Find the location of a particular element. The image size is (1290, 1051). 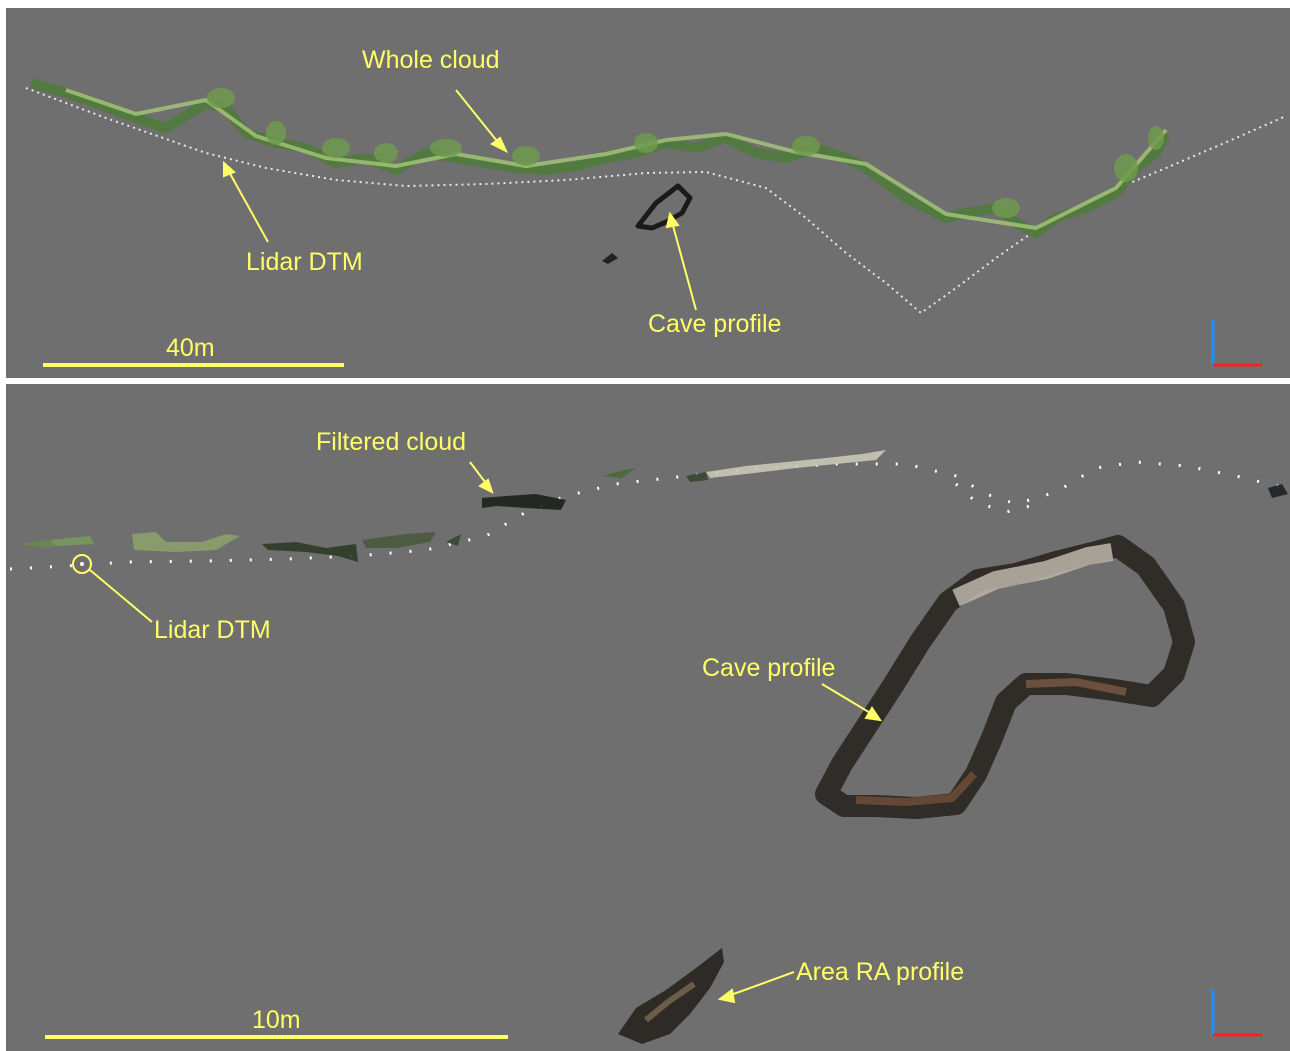

bottom-dtm-highlight-point is located at coordinates (82, 564).